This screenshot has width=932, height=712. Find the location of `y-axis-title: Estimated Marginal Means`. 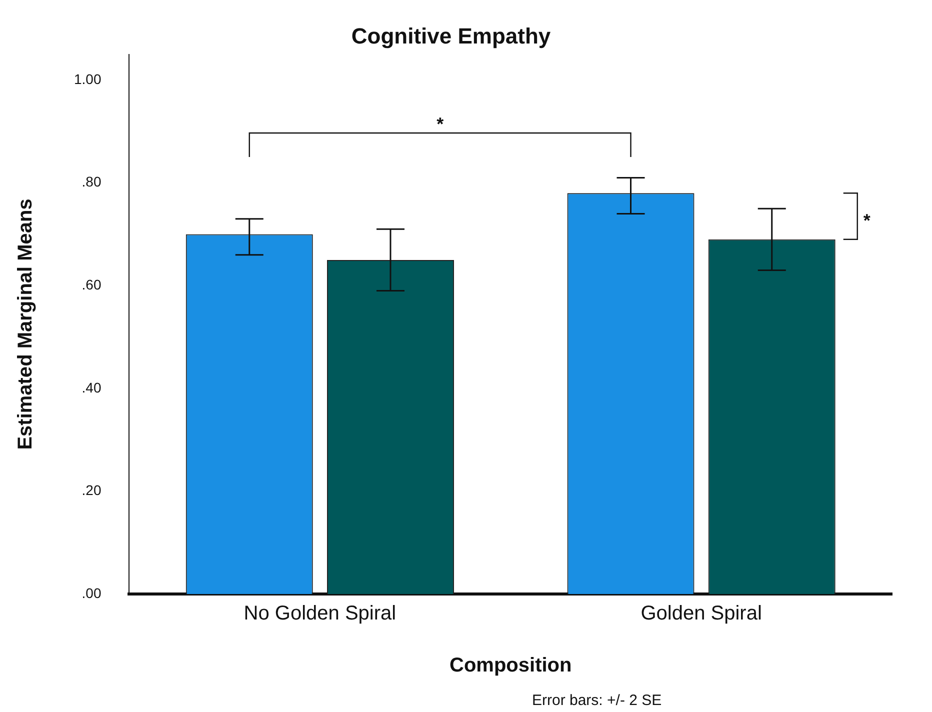

y-axis-title: Estimated Marginal Means is located at coordinates (25, 324).